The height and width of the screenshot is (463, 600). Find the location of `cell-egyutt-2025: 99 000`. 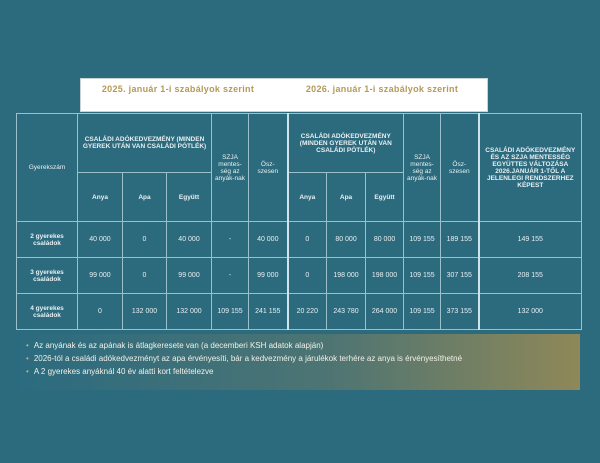

cell-egyutt-2025: 99 000 is located at coordinates (189, 275).